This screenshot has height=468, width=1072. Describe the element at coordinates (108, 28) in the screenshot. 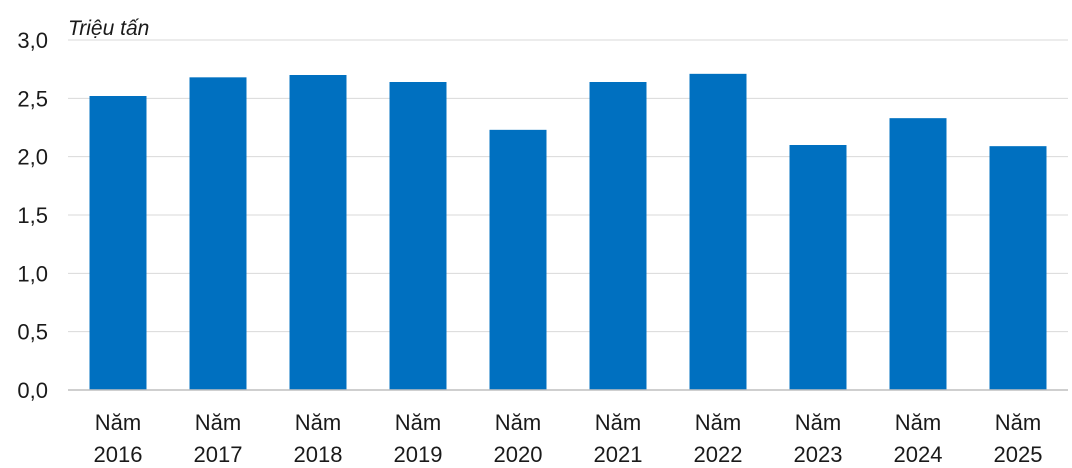

I see `y-axis-unit-label: Triệu tấn` at that location.